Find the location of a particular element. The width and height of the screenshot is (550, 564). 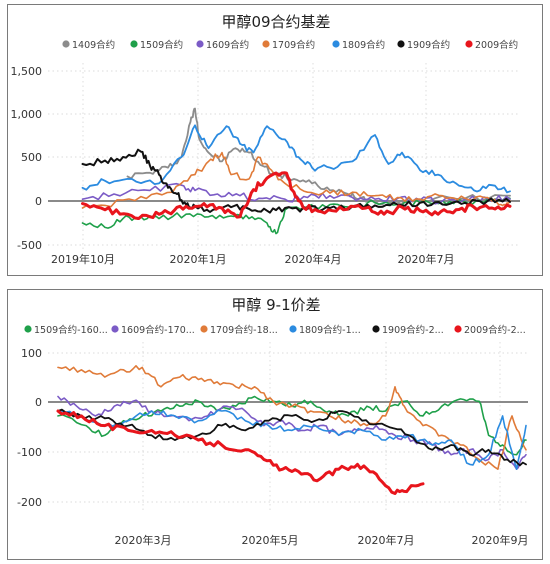

x-tick-label: 2020年5月 is located at coordinates (270, 540).